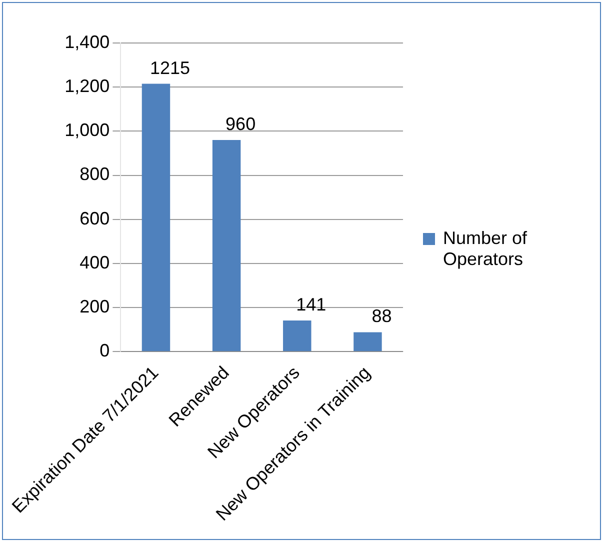 The width and height of the screenshot is (605, 542). I want to click on y-tick-label: 400, so click(95, 262).